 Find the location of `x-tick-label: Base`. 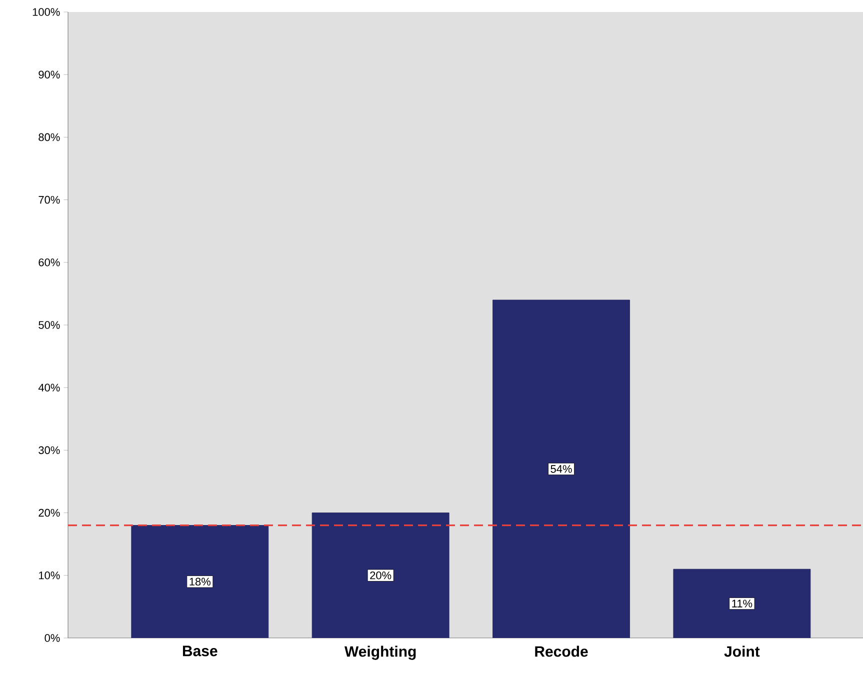

x-tick-label: Base is located at coordinates (200, 651).